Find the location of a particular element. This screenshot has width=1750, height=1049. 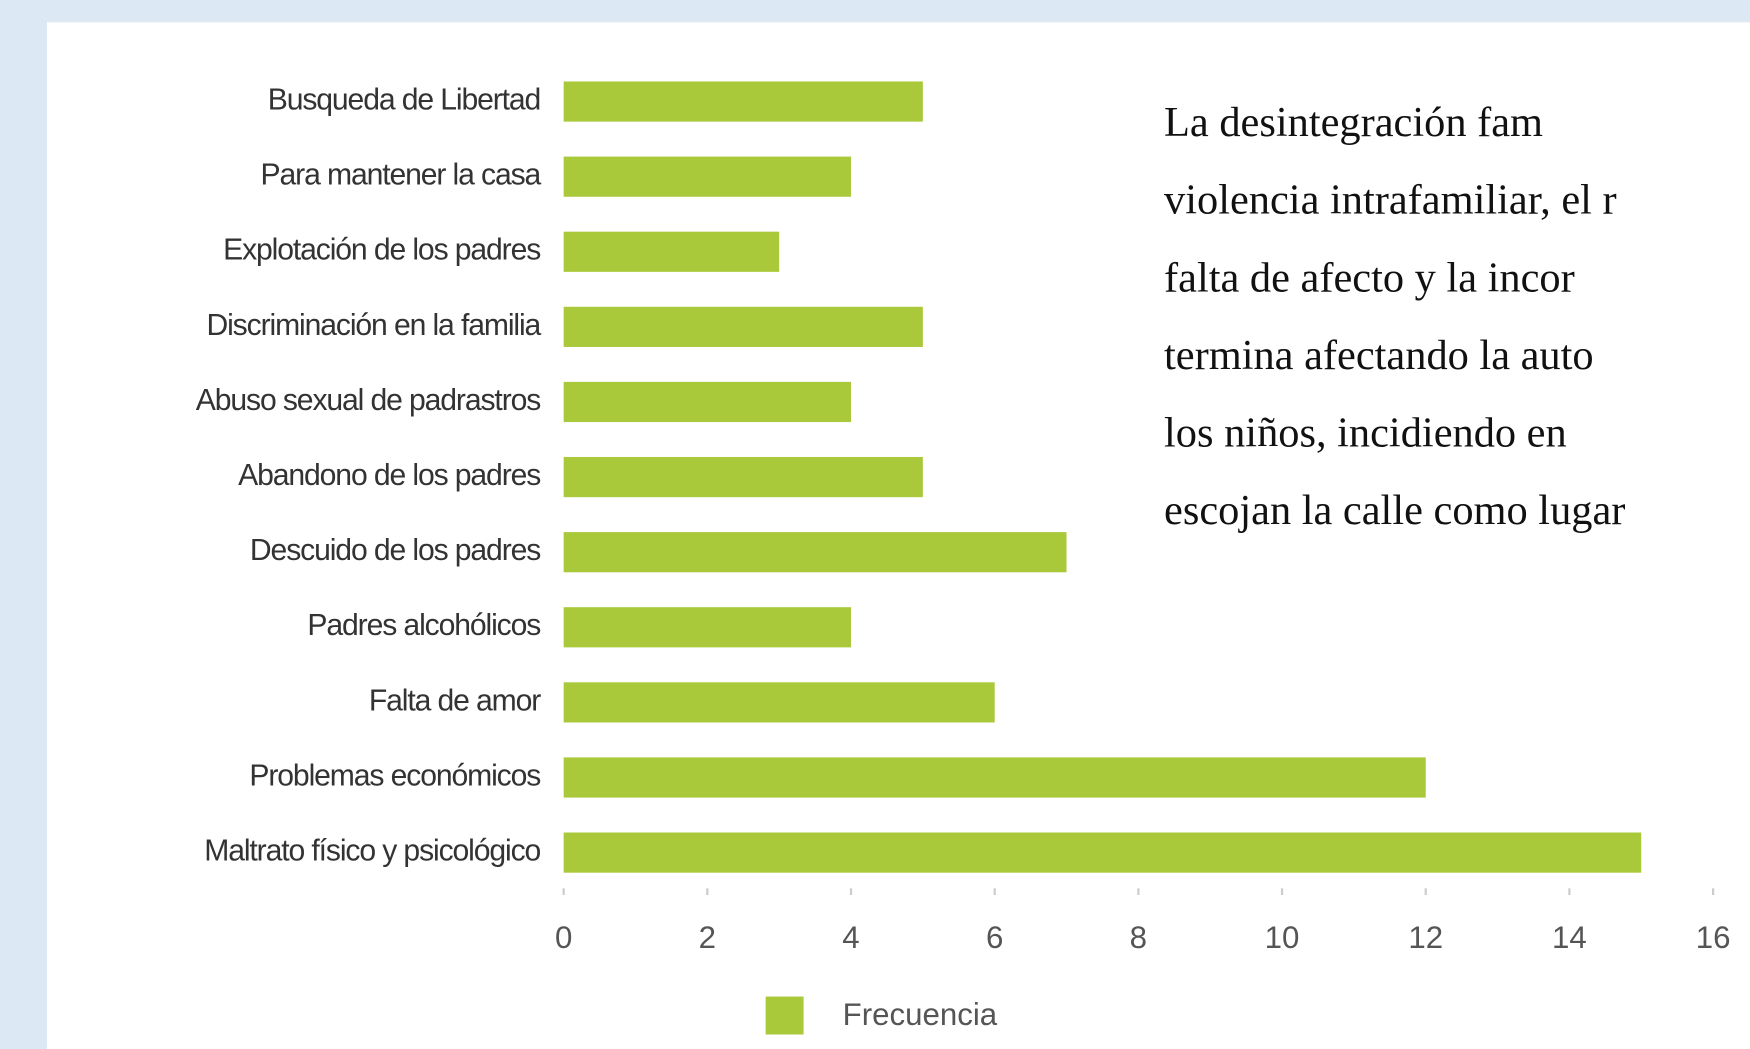

legend-label: Frecuencia is located at coordinates (920, 1014).